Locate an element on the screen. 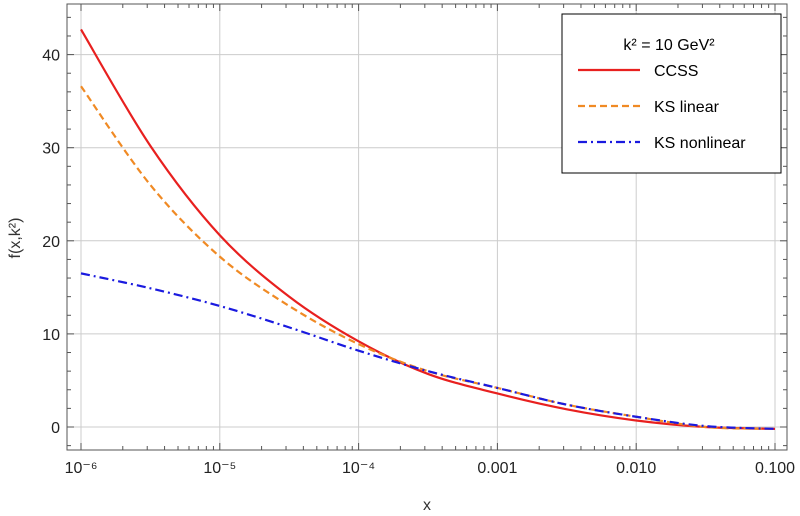 This screenshot has height=516, width=800. y-tick-label-1: 10 is located at coordinates (51, 335).